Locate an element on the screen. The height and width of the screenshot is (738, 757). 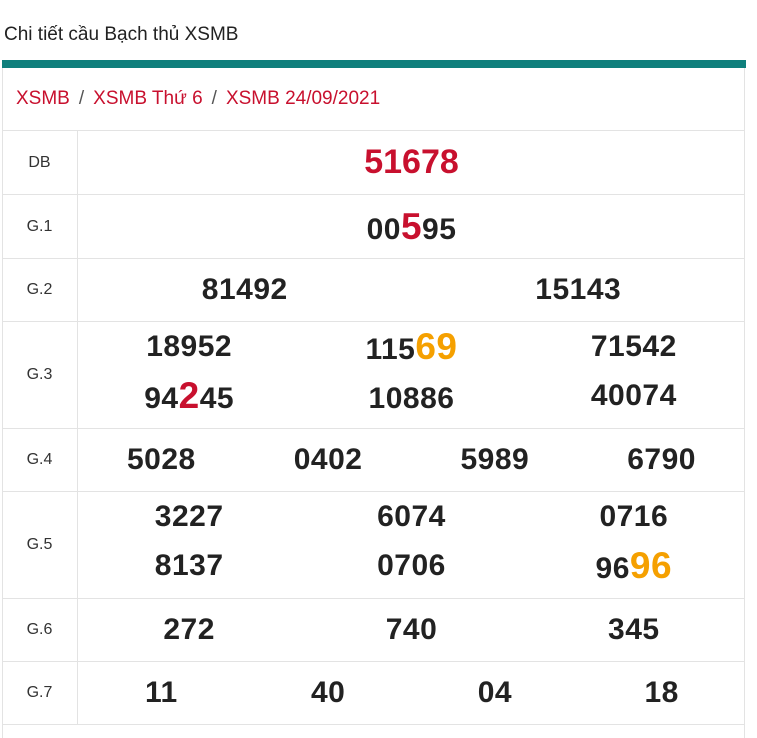
prize-number: 00595 is located at coordinates (411, 226).